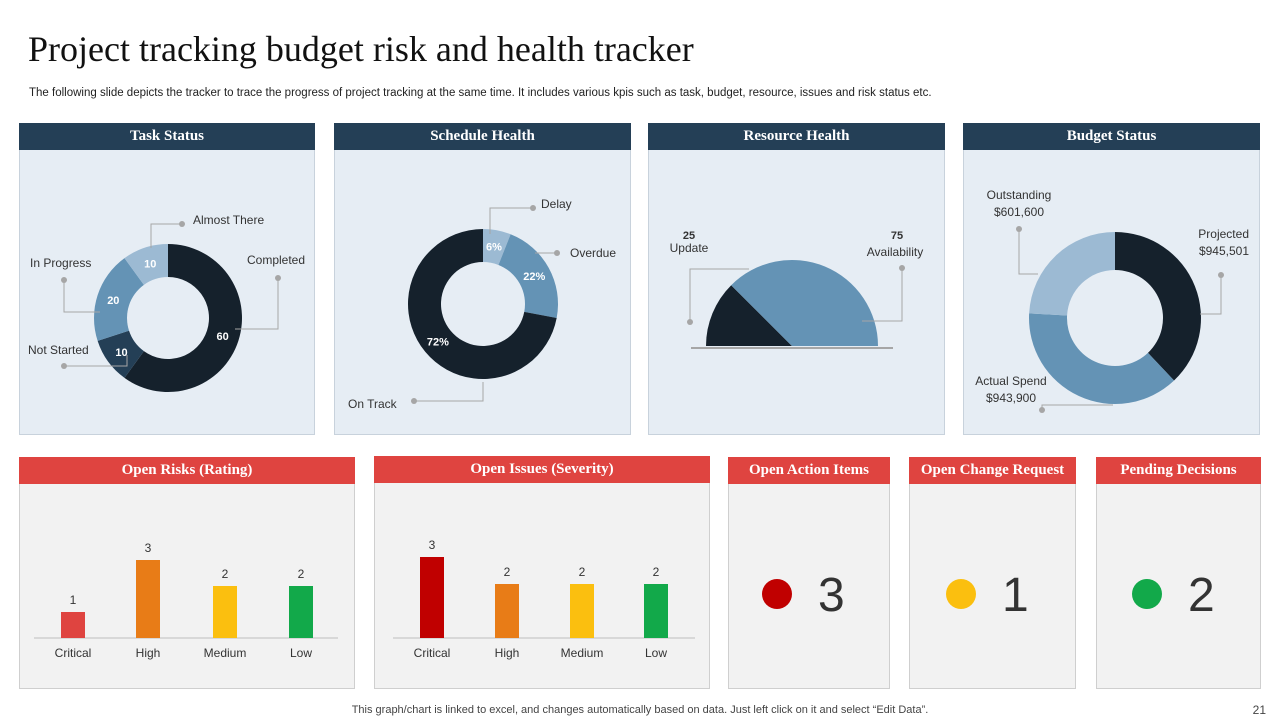 This screenshot has width=1280, height=720. What do you see at coordinates (804, 303) in the screenshot?
I see `availability-slice` at bounding box center [804, 303].